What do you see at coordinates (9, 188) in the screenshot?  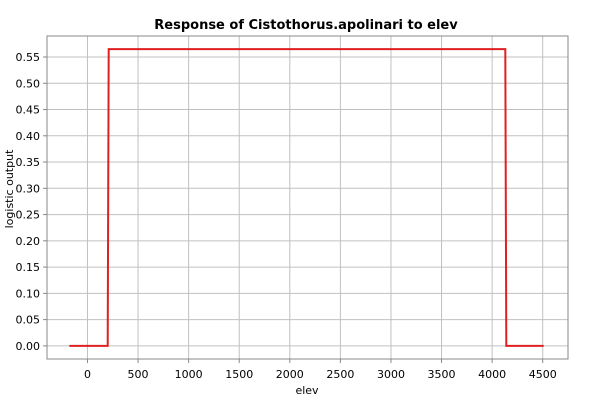 I see `y-axis-label: logistic output` at bounding box center [9, 188].